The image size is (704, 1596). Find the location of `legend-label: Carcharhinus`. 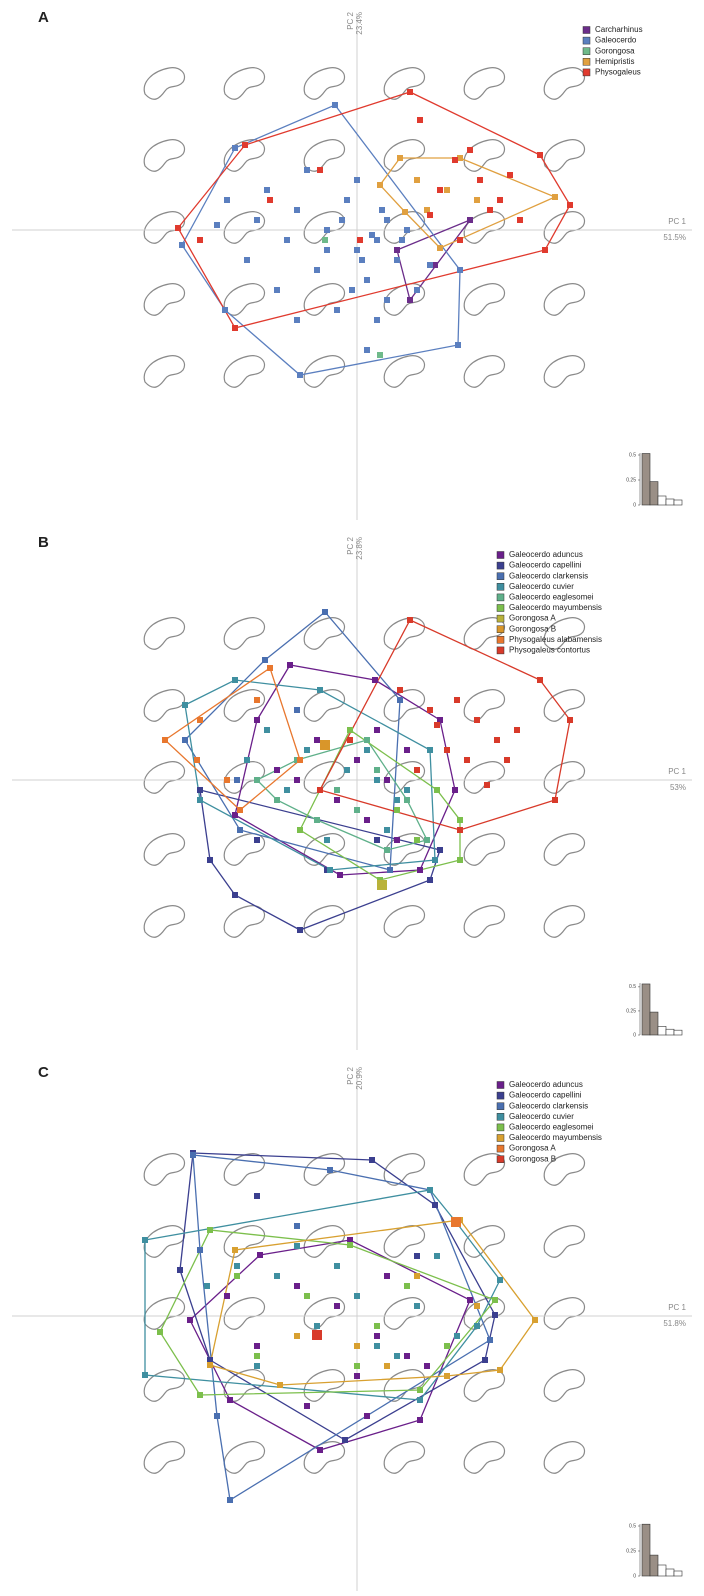

legend-label: Carcharhinus is located at coordinates (619, 29).